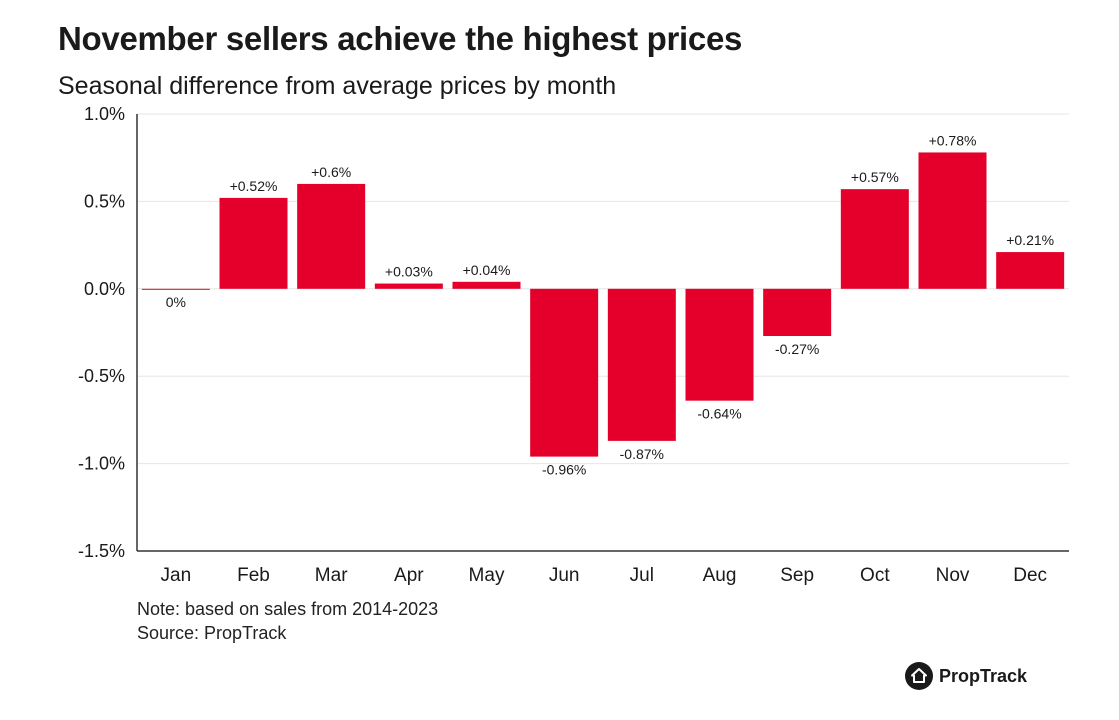 Image resolution: width=1119 pixels, height=720 pixels. I want to click on data-label-aug: -0.64%, so click(719, 414).